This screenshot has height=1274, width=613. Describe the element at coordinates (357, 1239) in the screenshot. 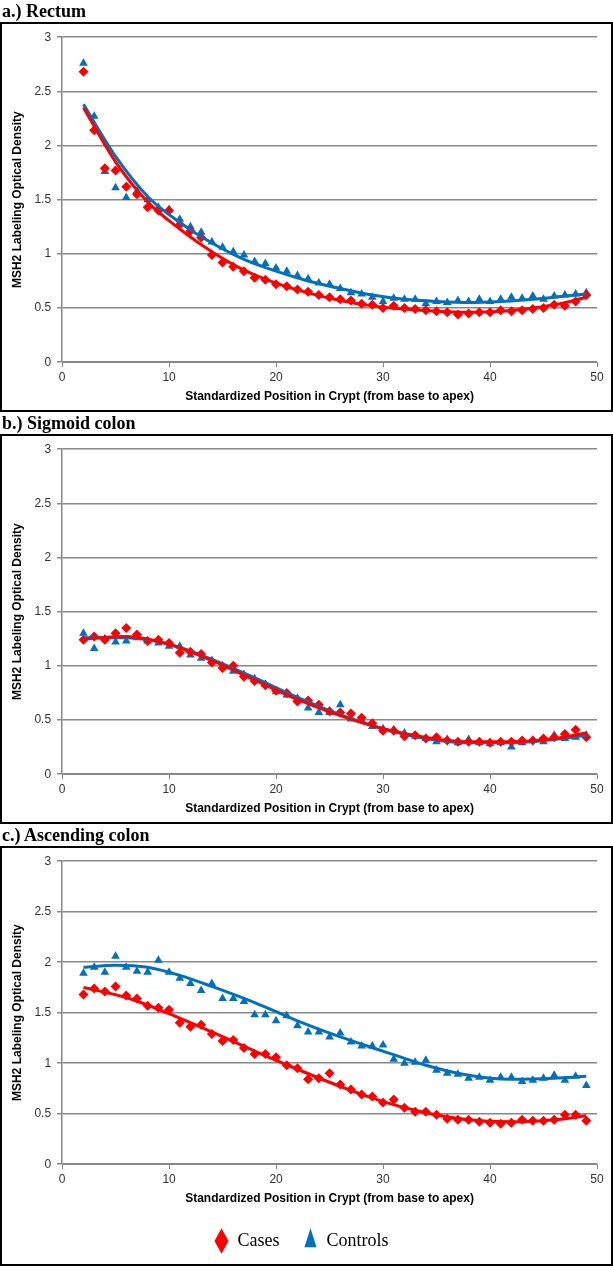

I see `legend-label: Controls` at that location.